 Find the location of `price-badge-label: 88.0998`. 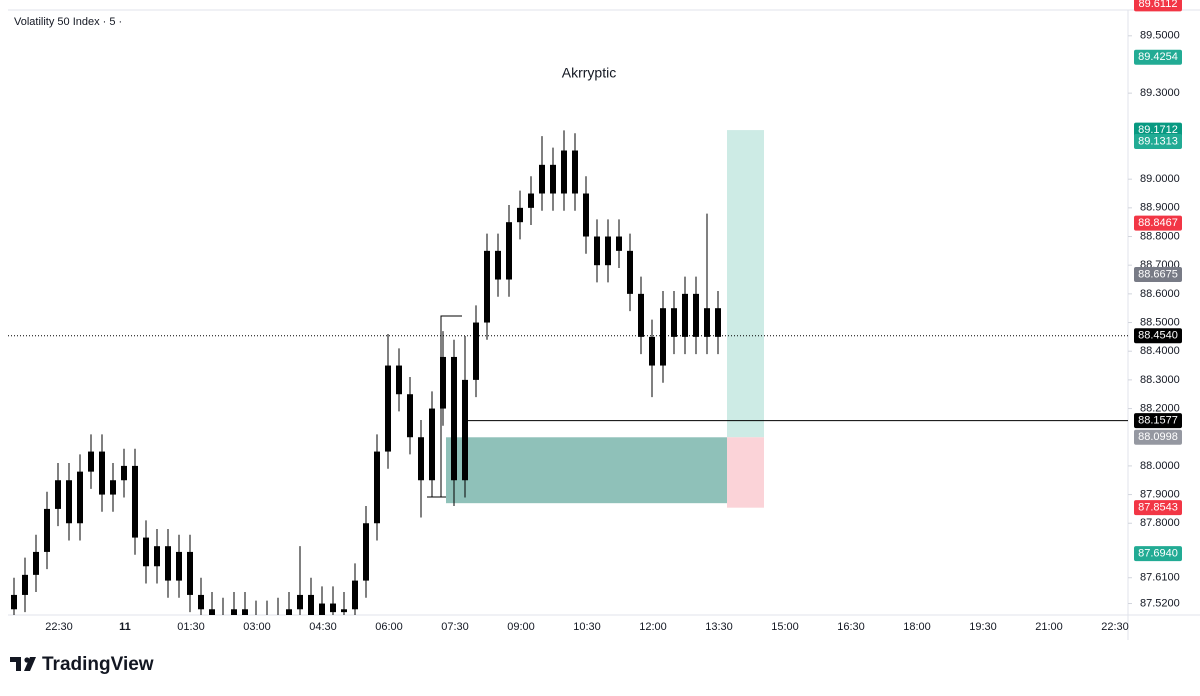

price-badge-label: 88.0998 is located at coordinates (1158, 437).